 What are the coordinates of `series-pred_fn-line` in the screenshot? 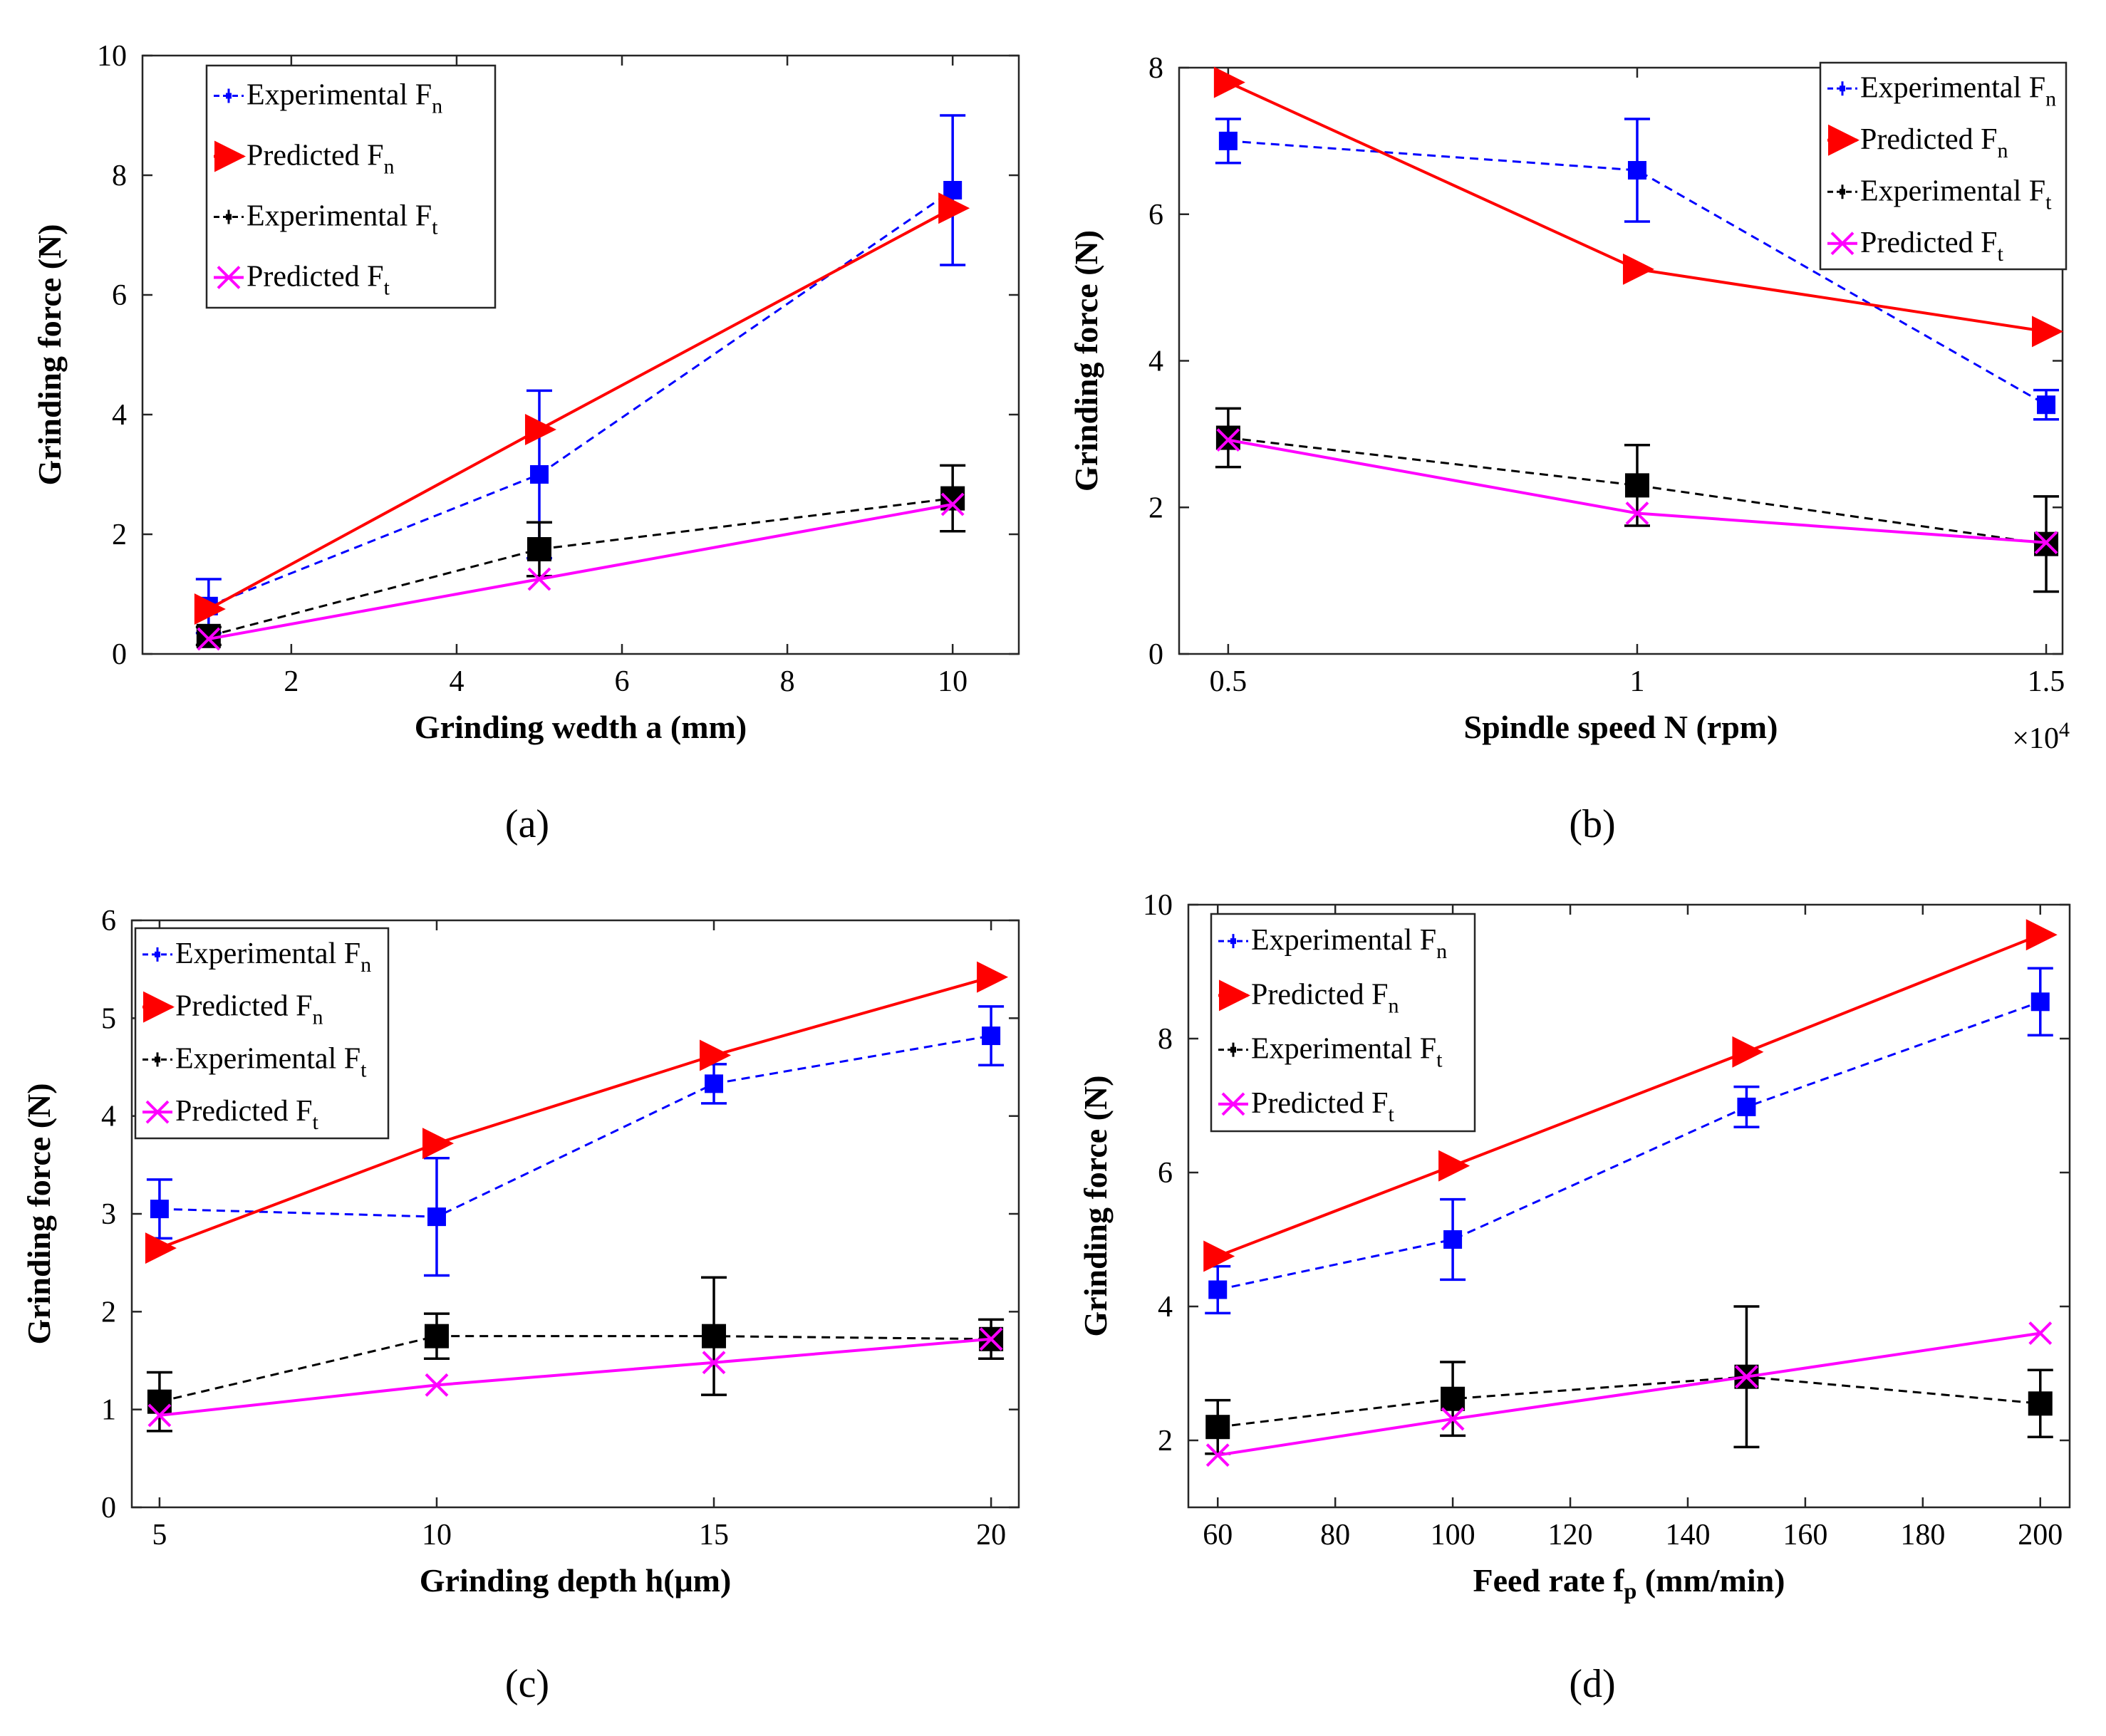 It's located at (1629, 1095).